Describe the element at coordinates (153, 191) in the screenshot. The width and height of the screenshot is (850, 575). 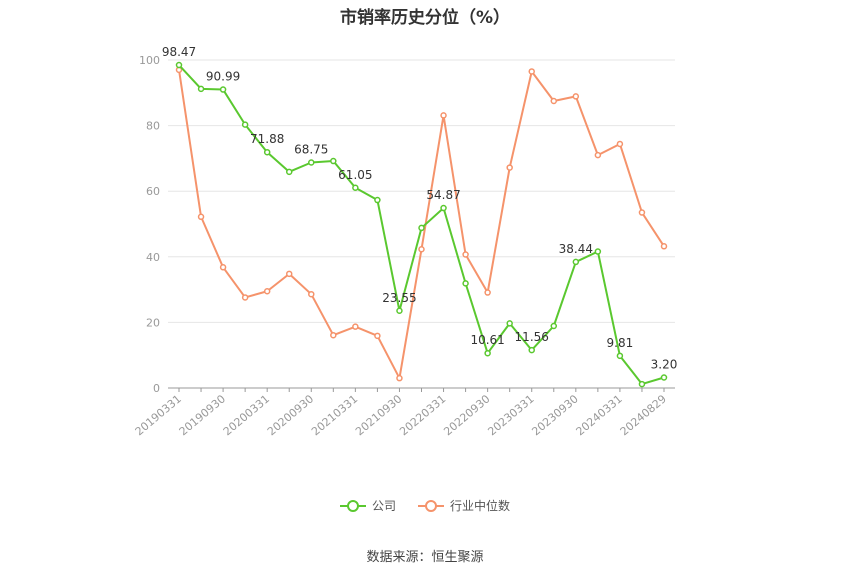
I see `y-tick-label: 60` at that location.